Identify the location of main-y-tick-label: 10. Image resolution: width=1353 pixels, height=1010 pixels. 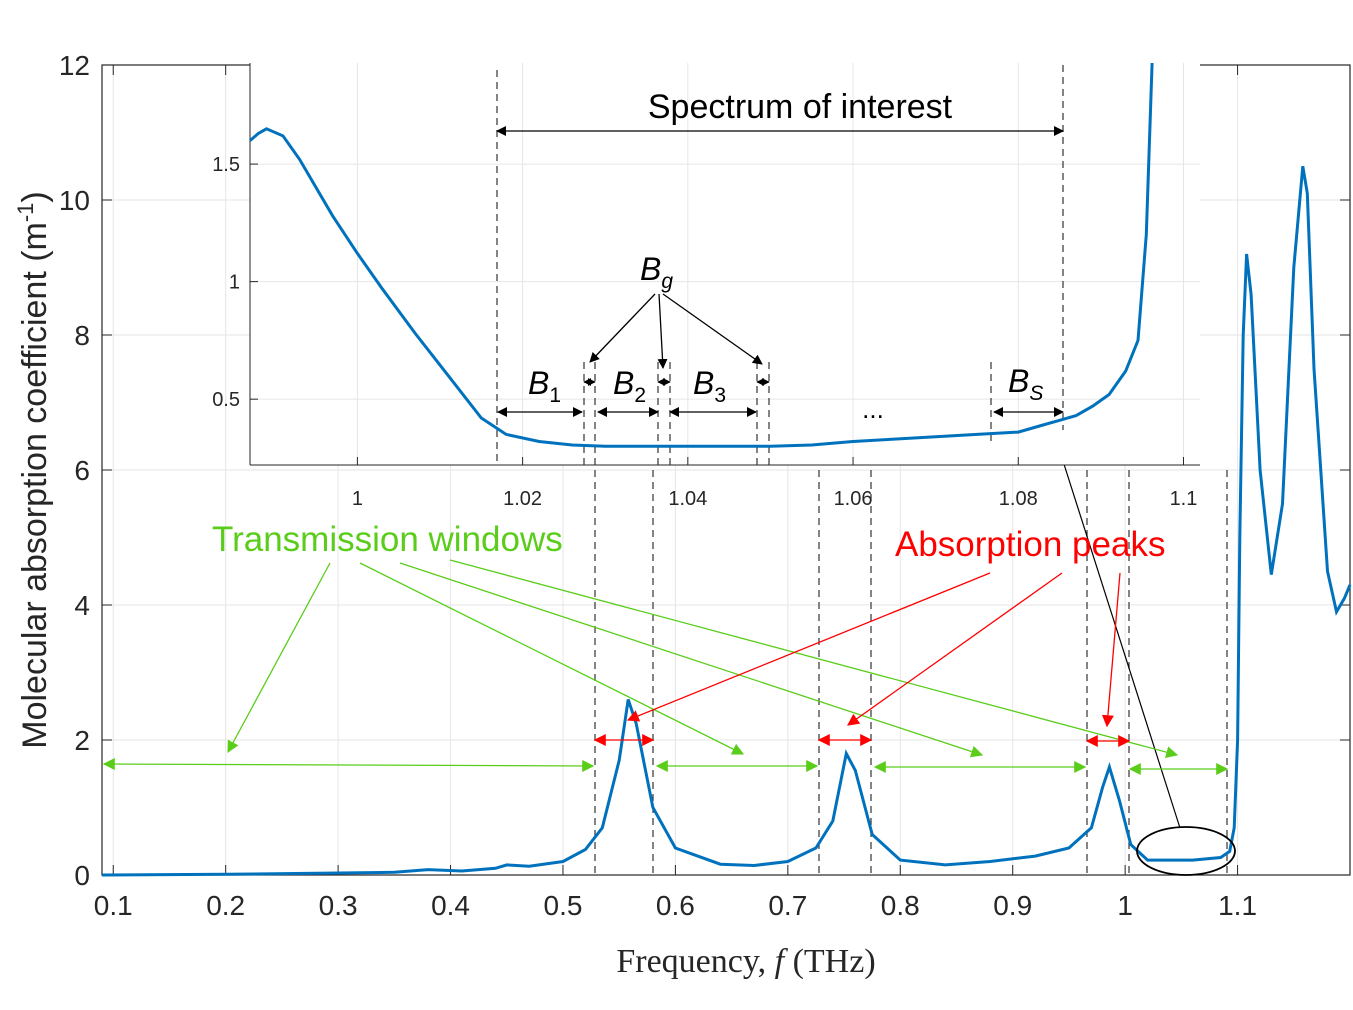
(74, 200).